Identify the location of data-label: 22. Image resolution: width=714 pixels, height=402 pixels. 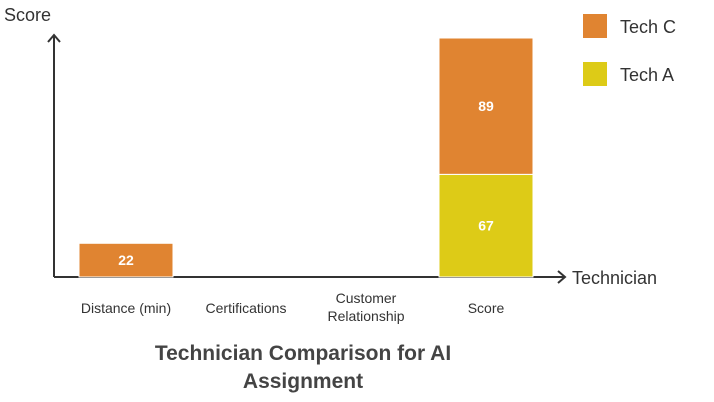
(126, 260).